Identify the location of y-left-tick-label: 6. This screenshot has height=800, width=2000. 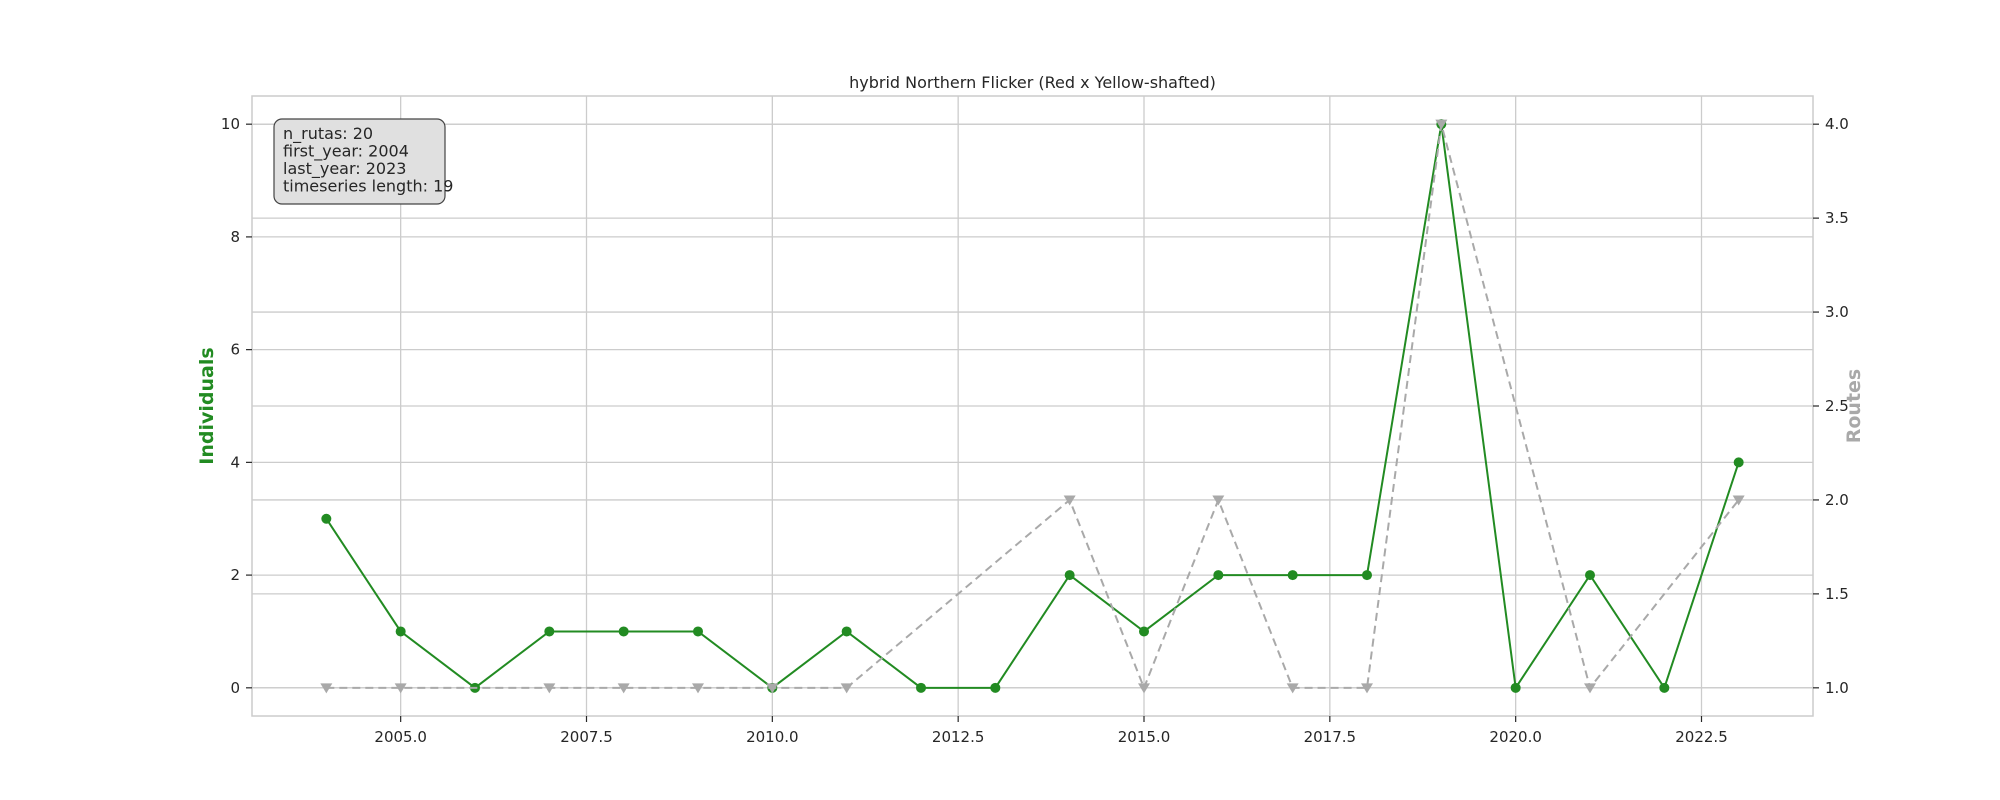
(235, 350).